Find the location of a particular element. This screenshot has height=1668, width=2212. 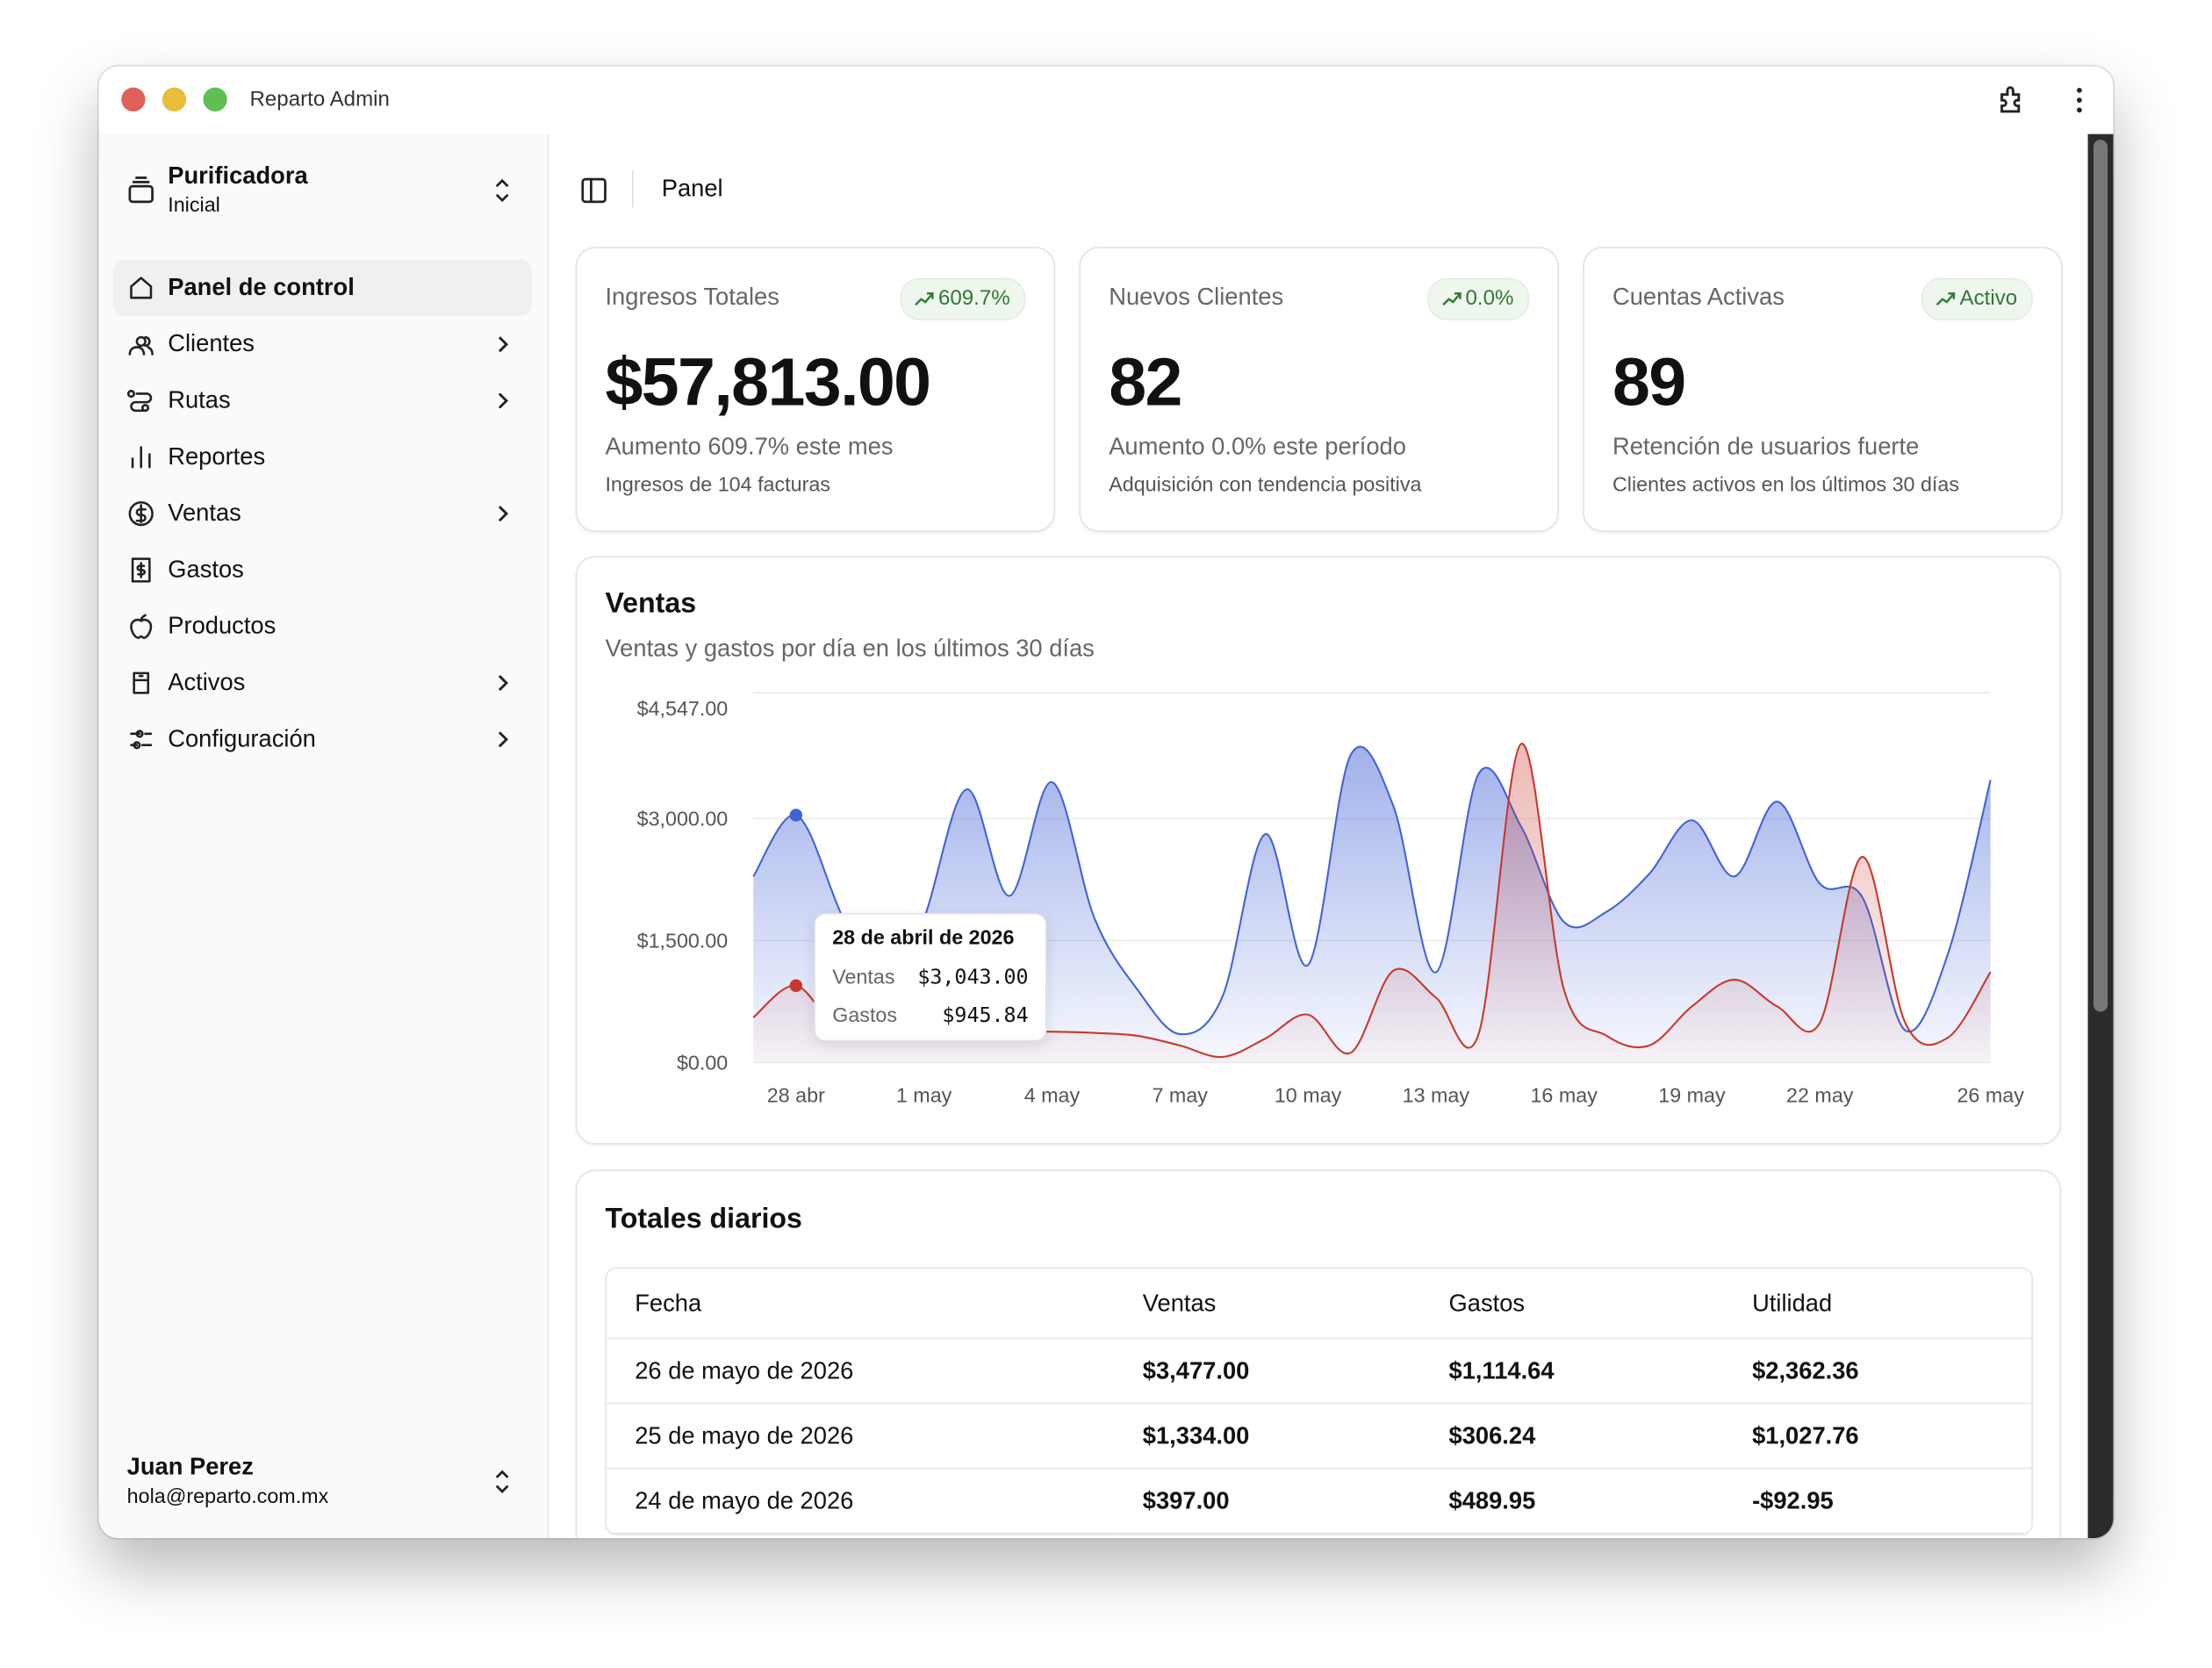

y-tick-label: $3,000.00 is located at coordinates (683, 819).